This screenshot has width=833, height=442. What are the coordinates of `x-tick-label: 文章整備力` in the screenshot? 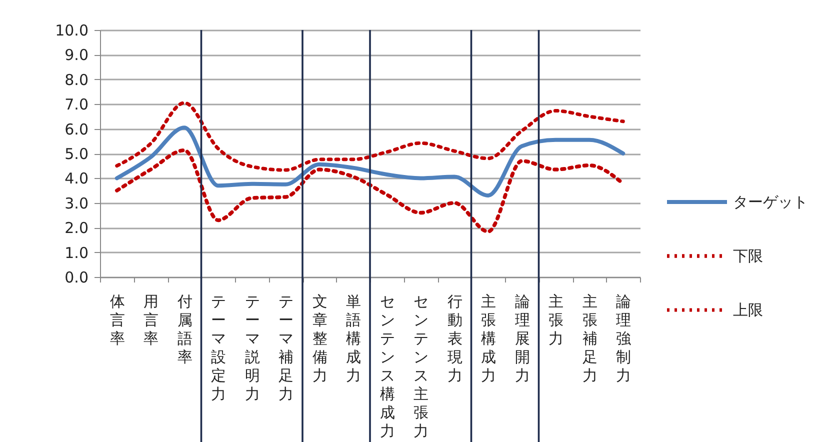 It's located at (320, 338).